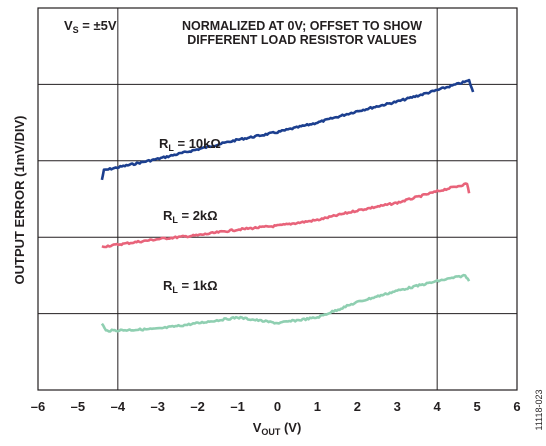 This screenshot has width=546, height=446. What do you see at coordinates (516, 406) in the screenshot?
I see `x-tick-label: 6` at bounding box center [516, 406].